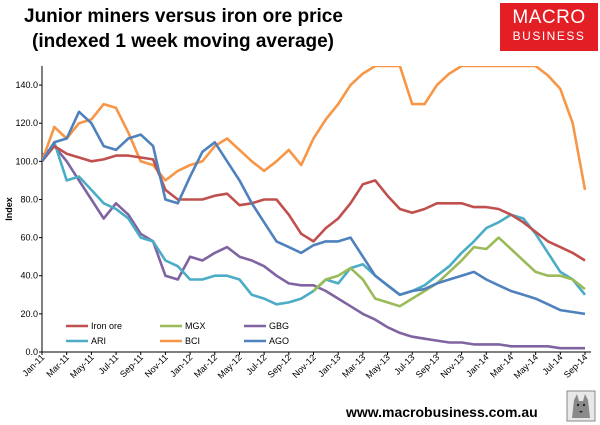  Describe the element at coordinates (9, 209) in the screenshot. I see `y-axis-title: Index` at that location.